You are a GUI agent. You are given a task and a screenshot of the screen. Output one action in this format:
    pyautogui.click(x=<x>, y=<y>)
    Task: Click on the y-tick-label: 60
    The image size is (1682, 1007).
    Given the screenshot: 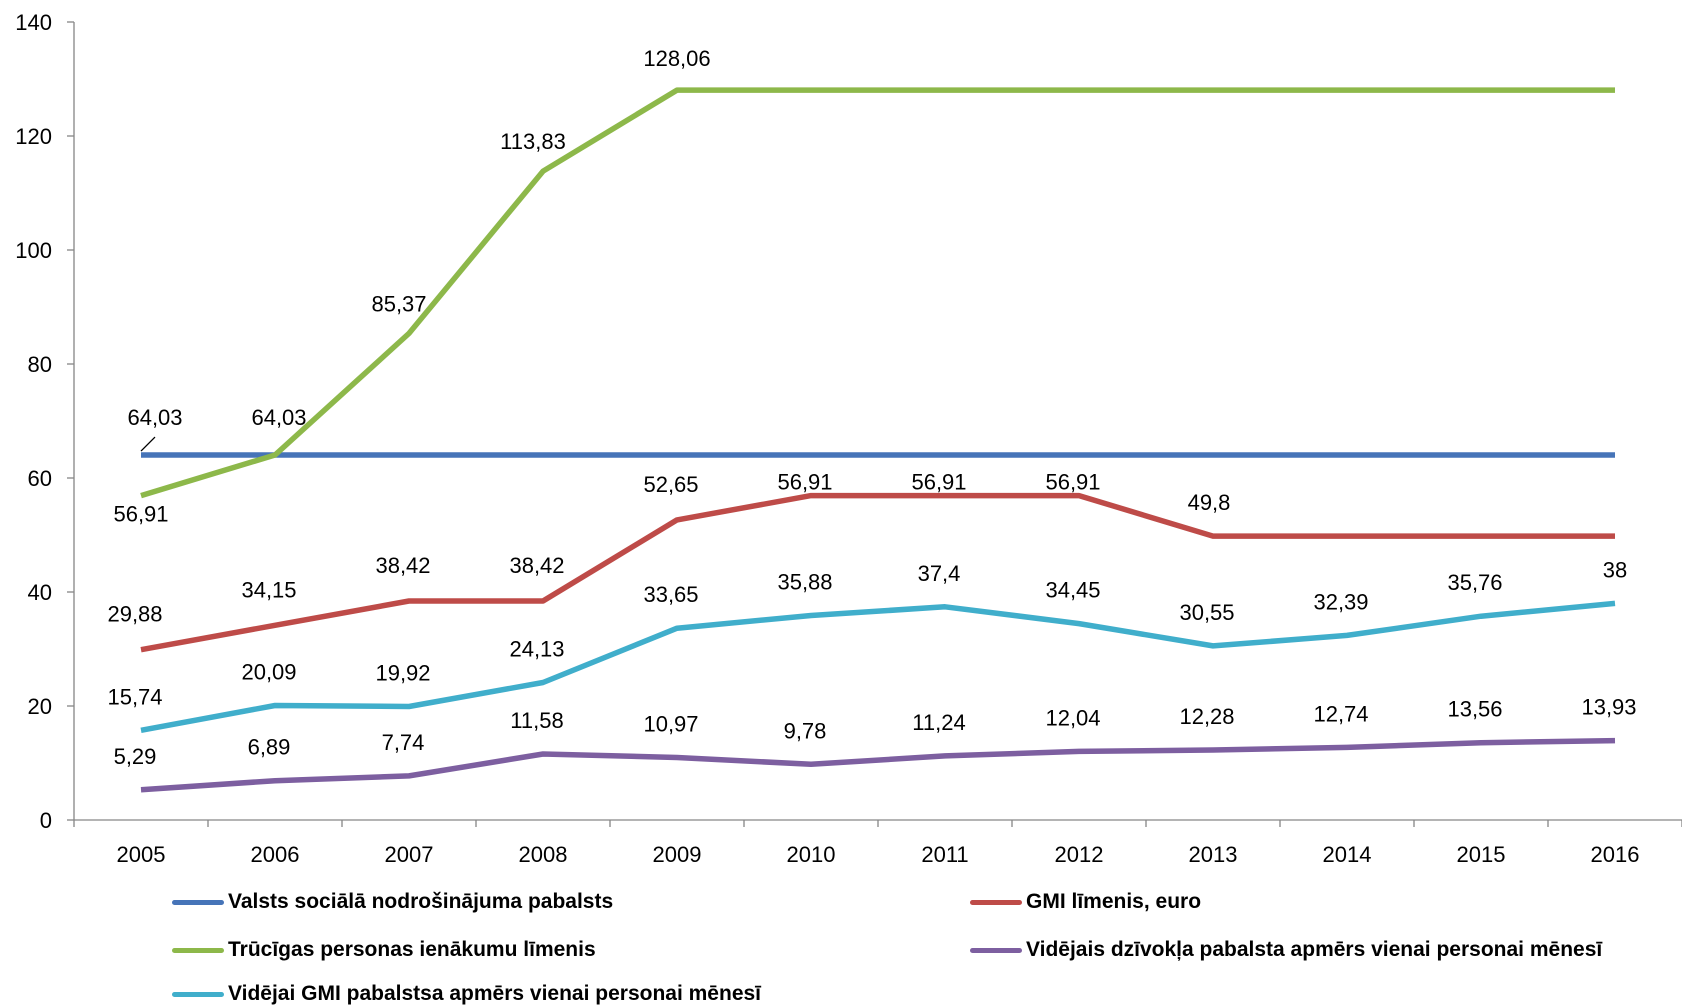 What is the action you would take?
    pyautogui.click(x=40, y=478)
    